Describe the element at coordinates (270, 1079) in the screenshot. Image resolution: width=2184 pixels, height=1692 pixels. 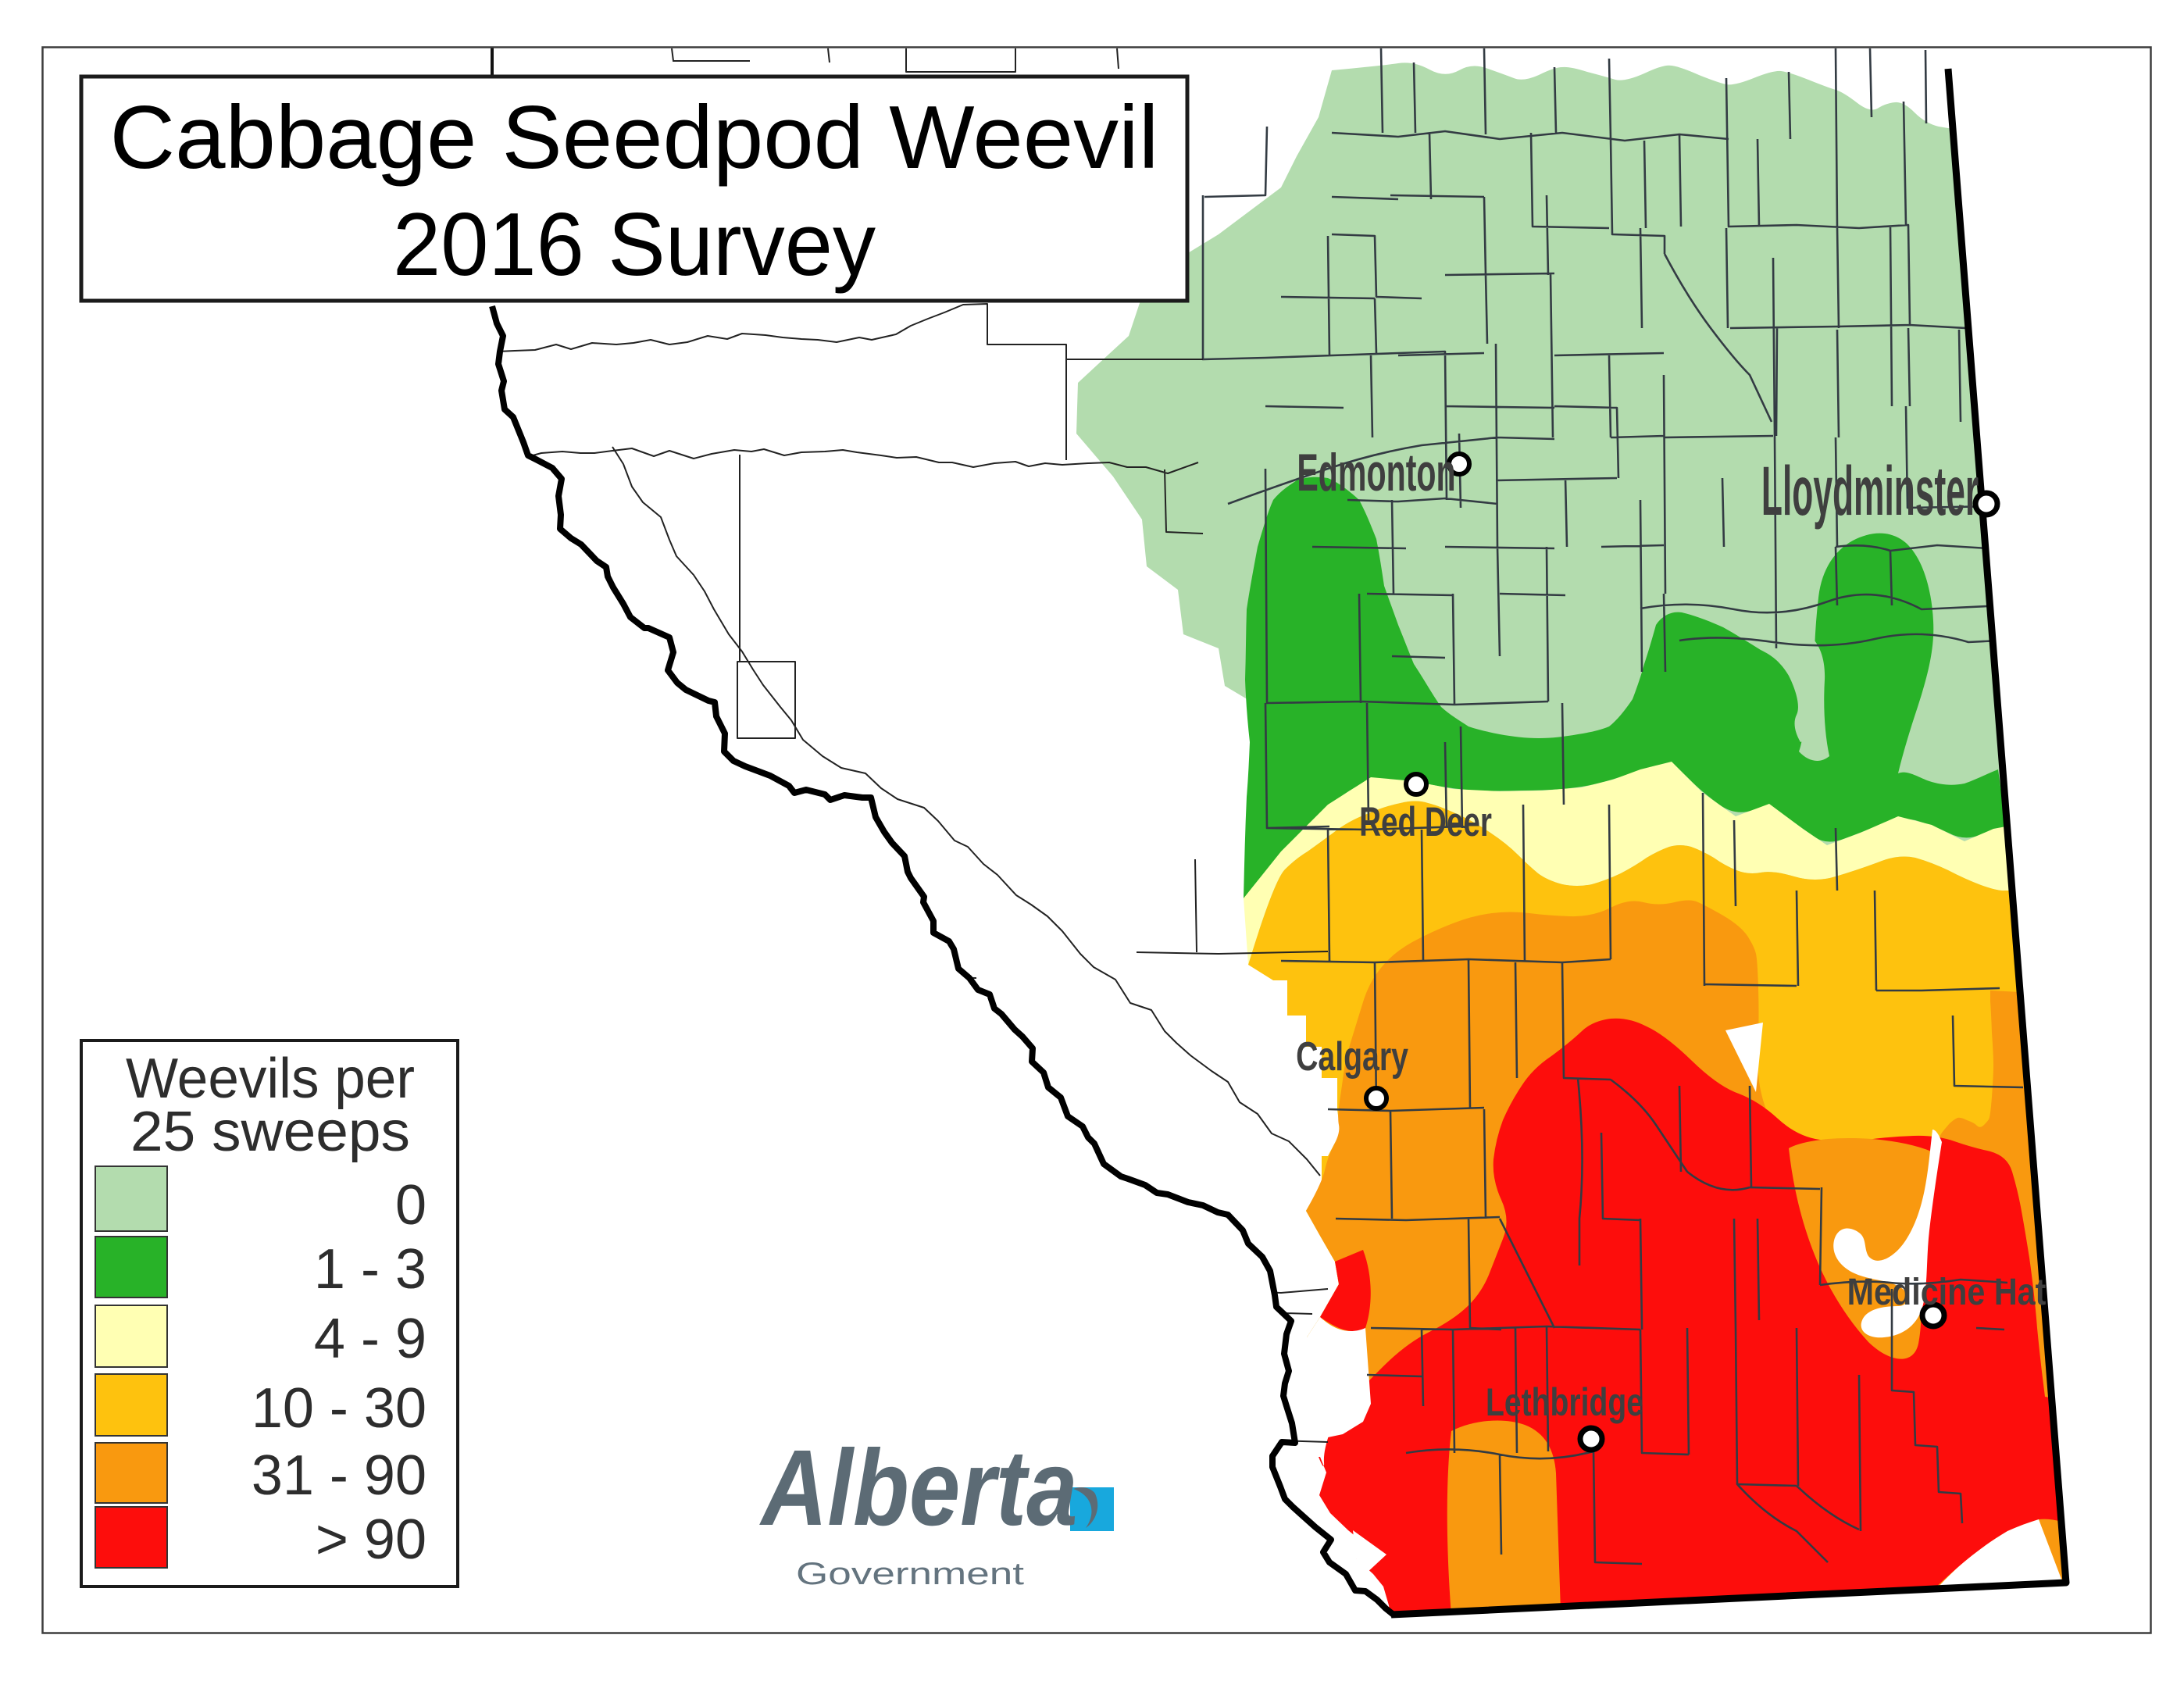
I see `svg-text: Weevils per` at that location.